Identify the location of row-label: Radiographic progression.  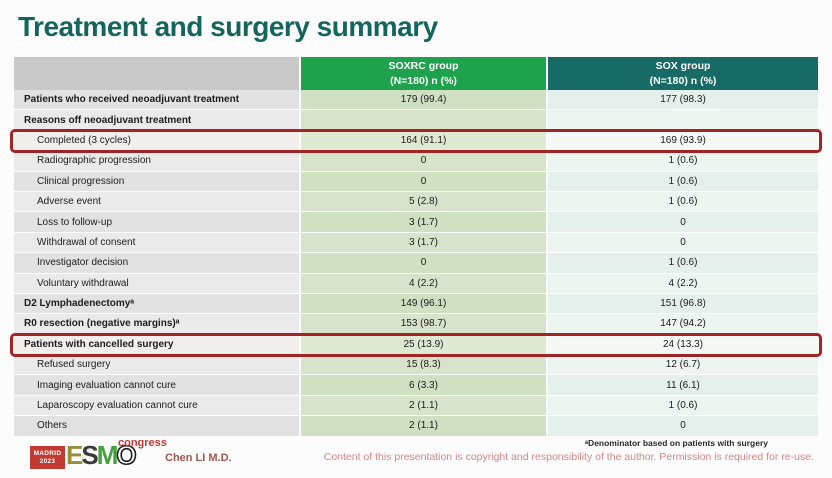
(156, 161).